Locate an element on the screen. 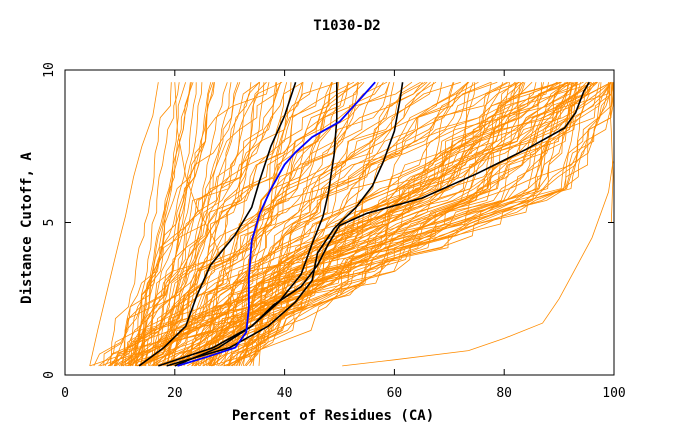  x-tick-label: 20 is located at coordinates (175, 393).